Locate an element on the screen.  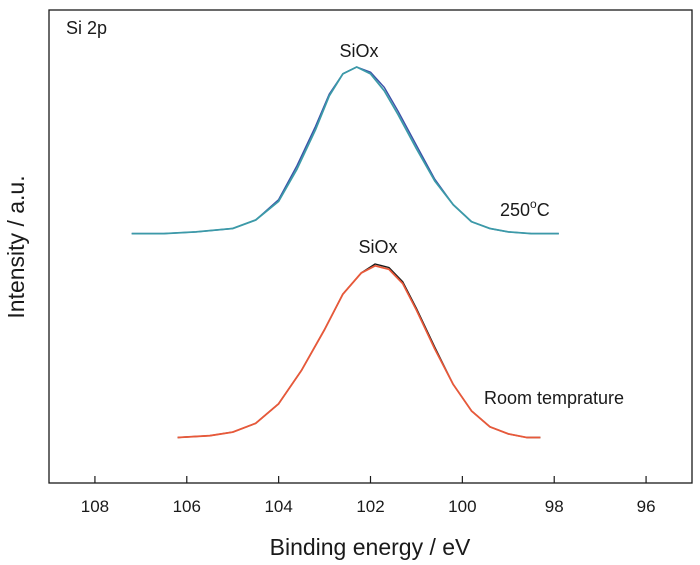
x-tick-label-1: 106 is located at coordinates (187, 506).